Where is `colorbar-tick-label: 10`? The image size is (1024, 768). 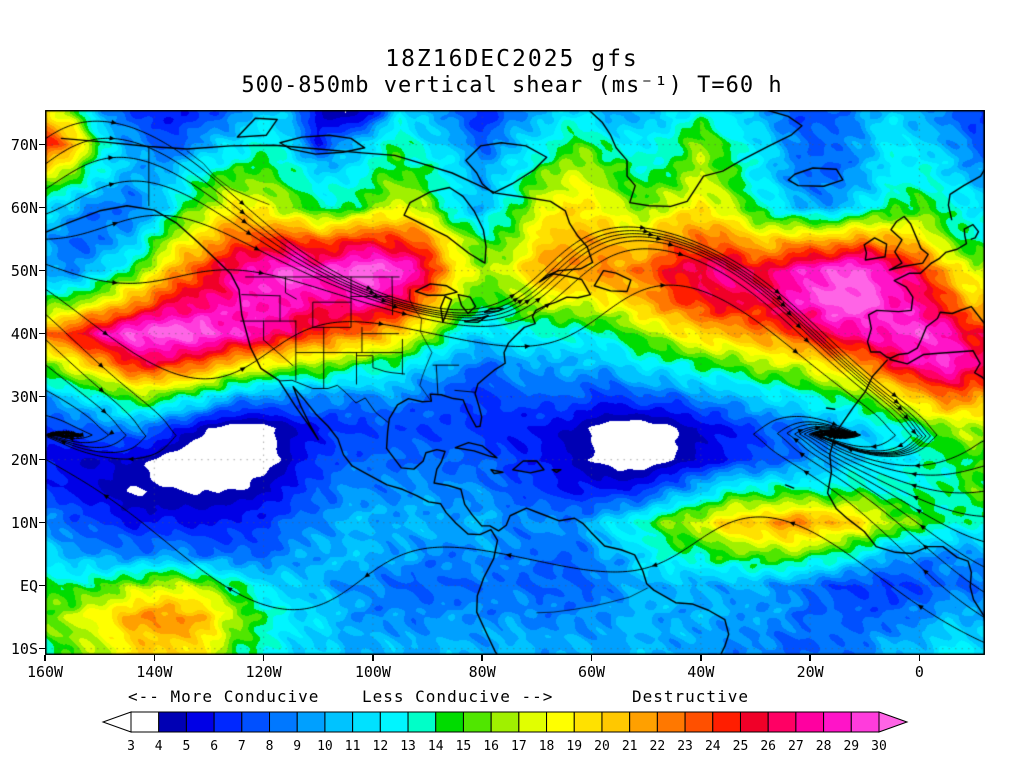 colorbar-tick-label: 10 is located at coordinates (325, 746).